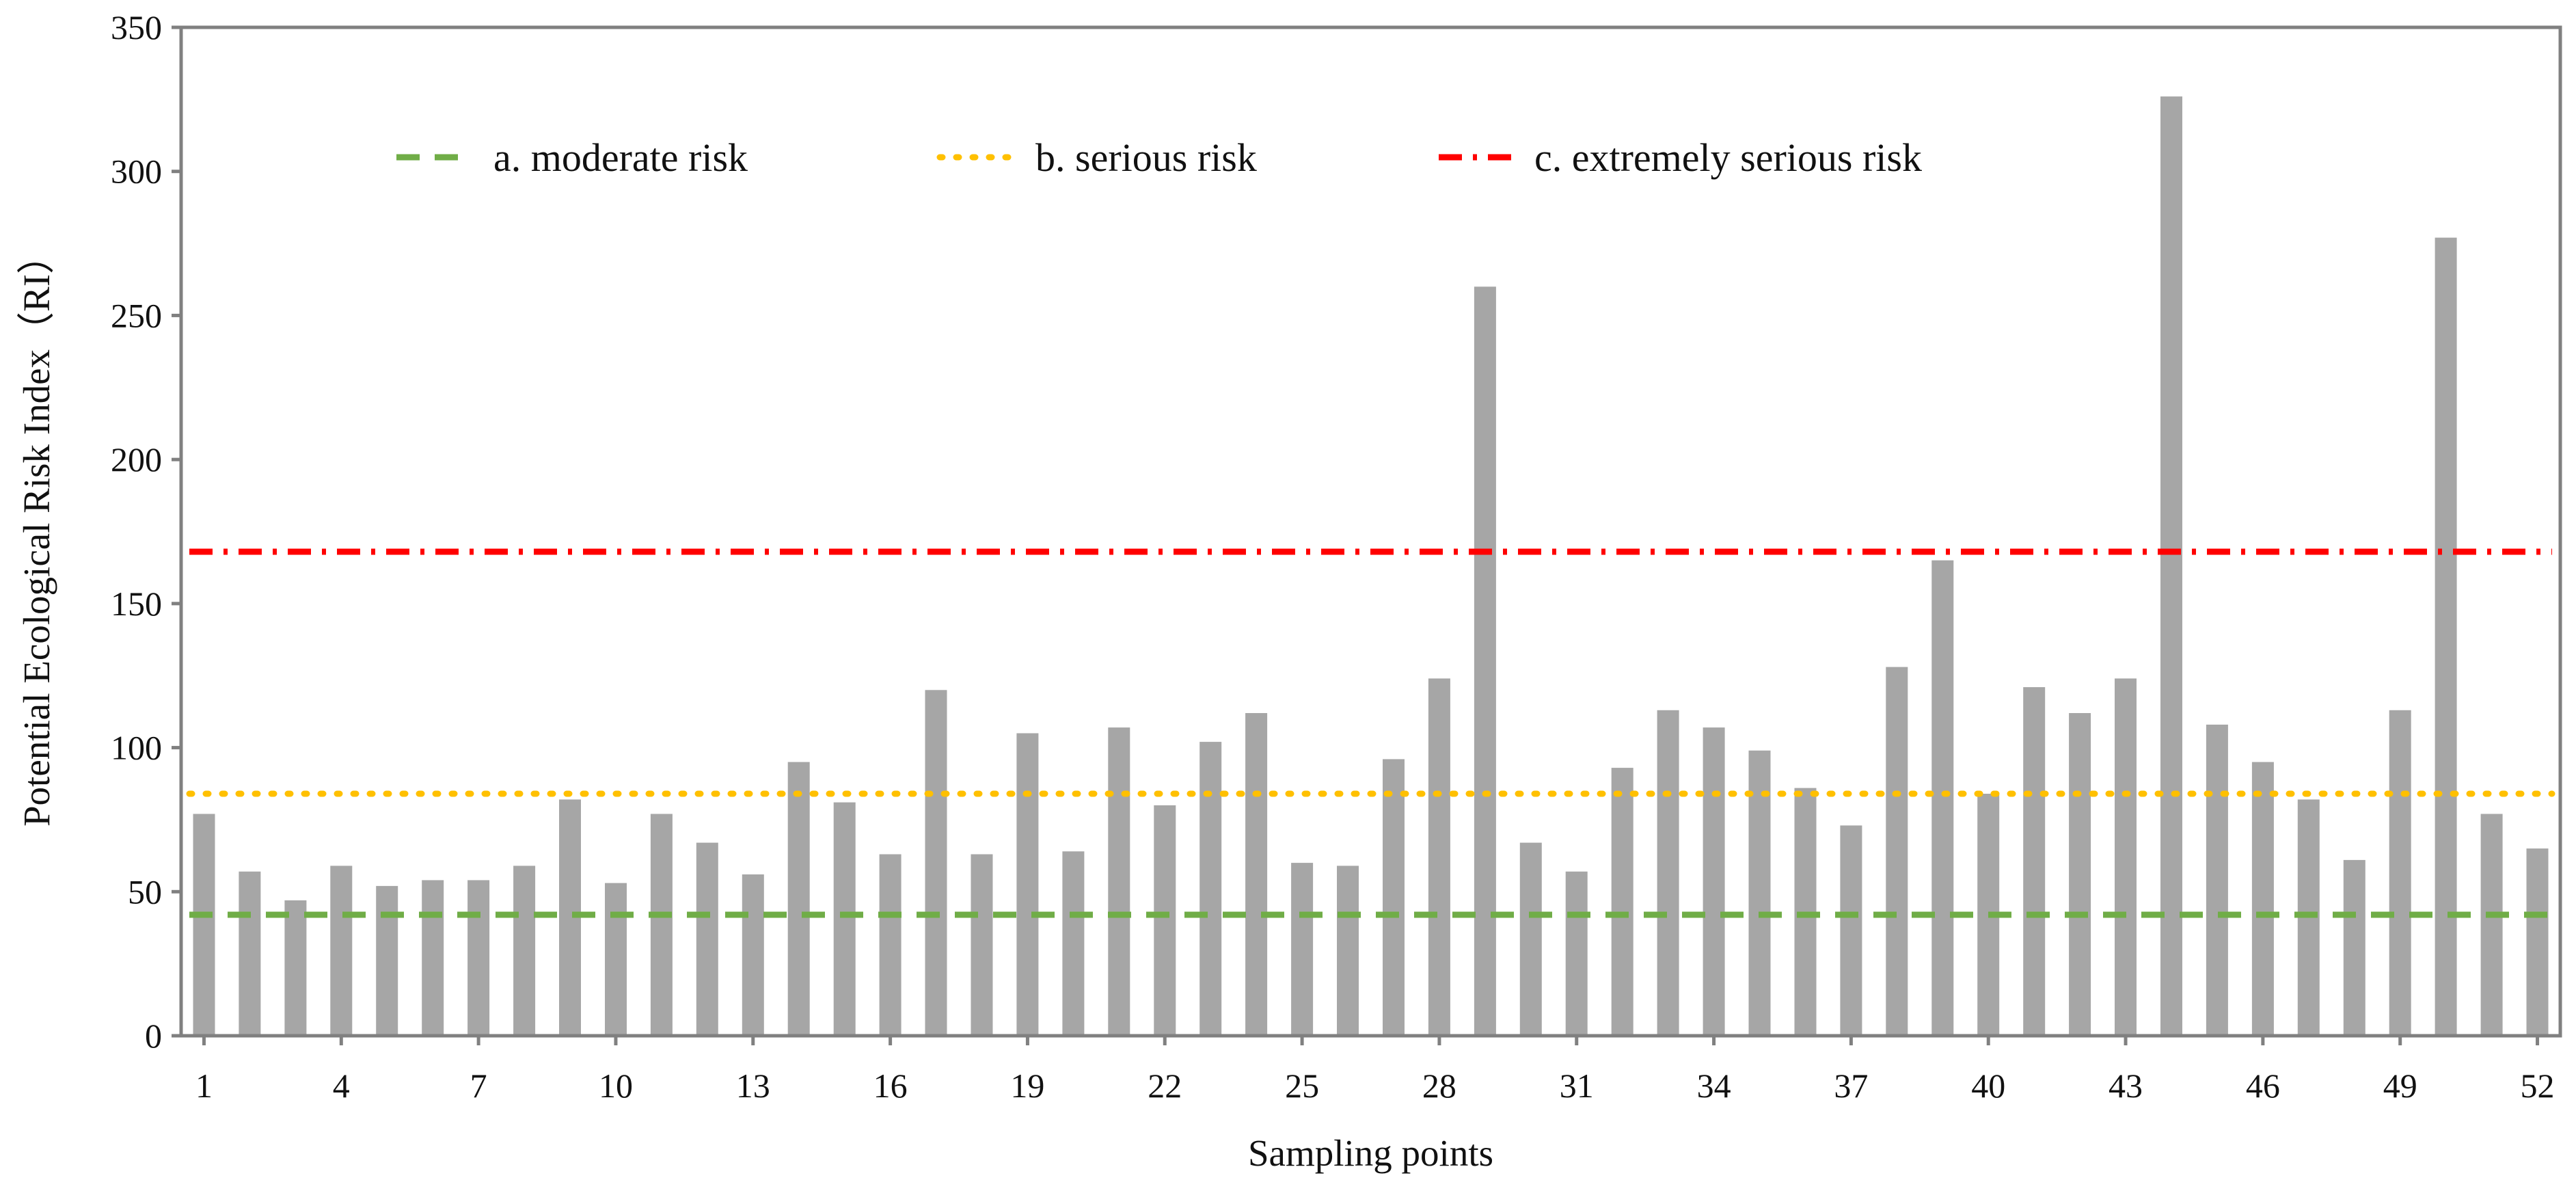 The width and height of the screenshot is (2576, 1193). What do you see at coordinates (136, 315) in the screenshot?
I see `y-tick-label: 250` at bounding box center [136, 315].